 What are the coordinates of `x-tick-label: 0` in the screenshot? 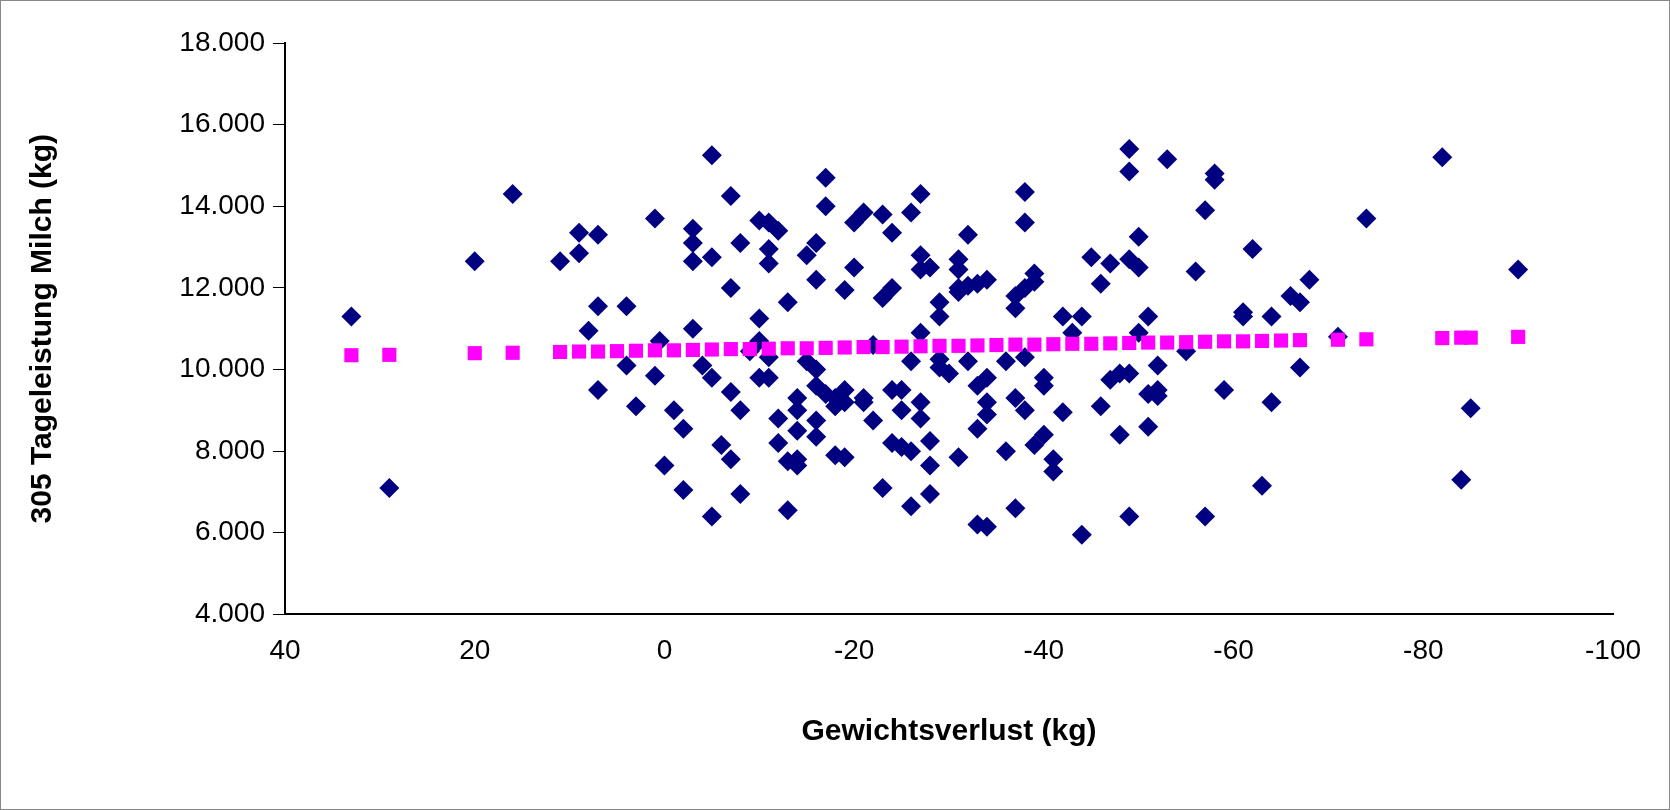 It's located at (664, 649).